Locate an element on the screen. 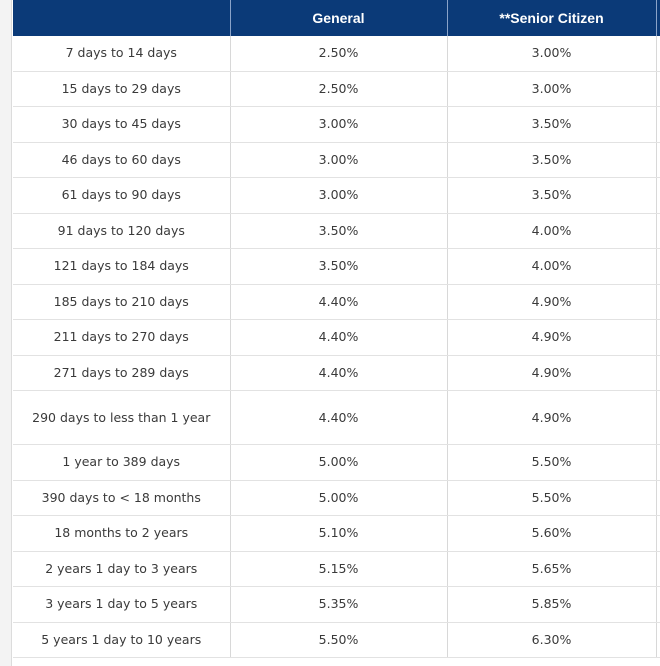  general-rate-cell: 5.50% is located at coordinates (339, 640).